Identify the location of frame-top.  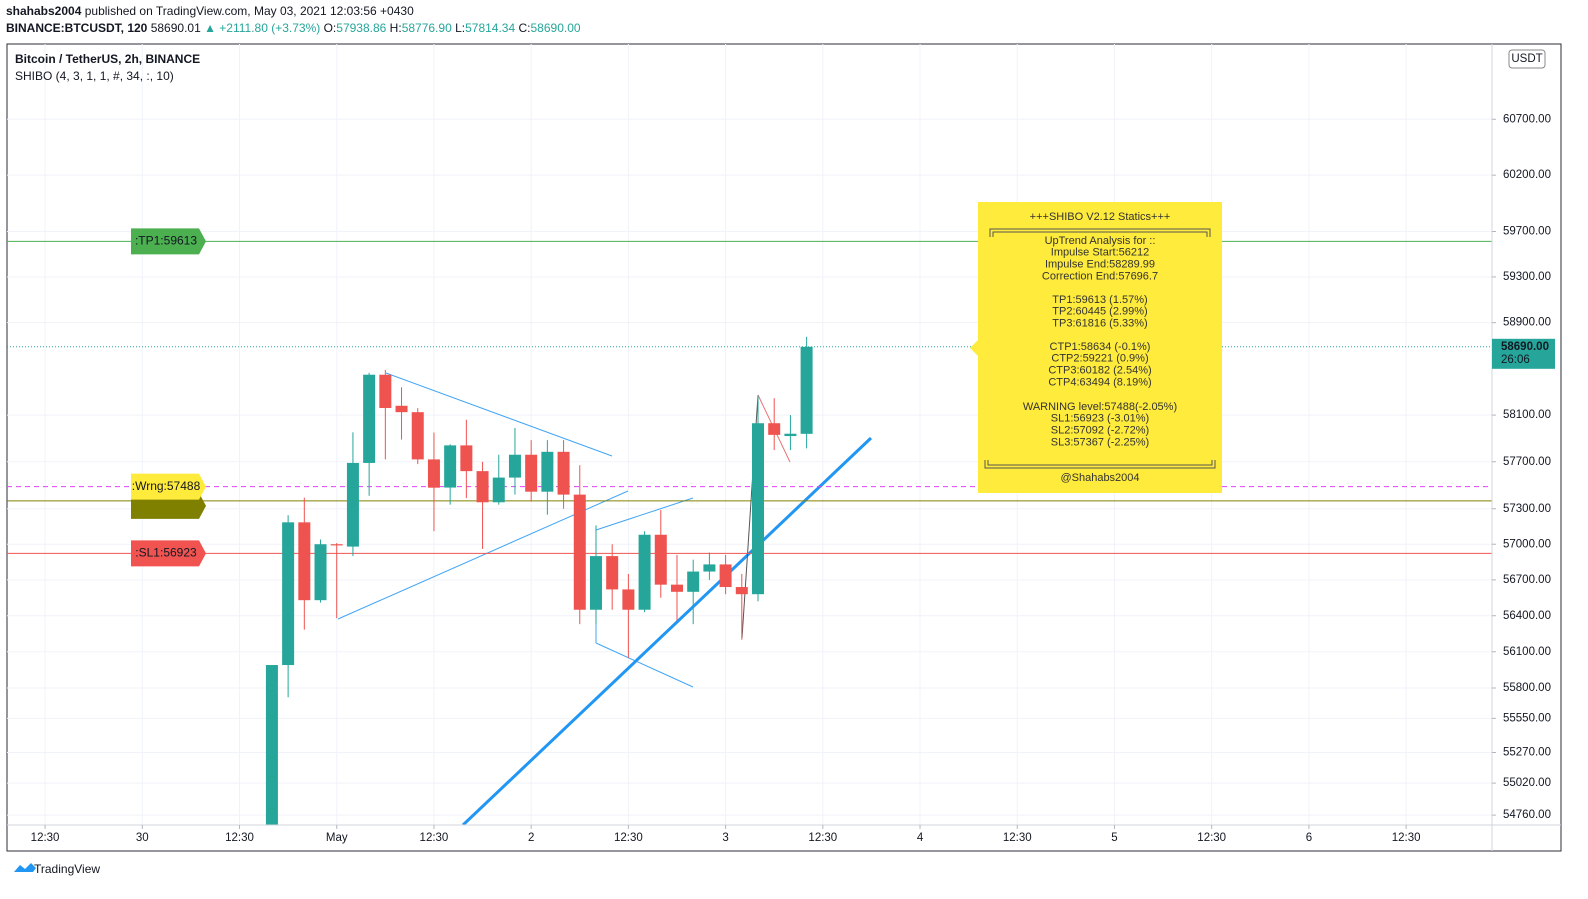
(1100, 232).